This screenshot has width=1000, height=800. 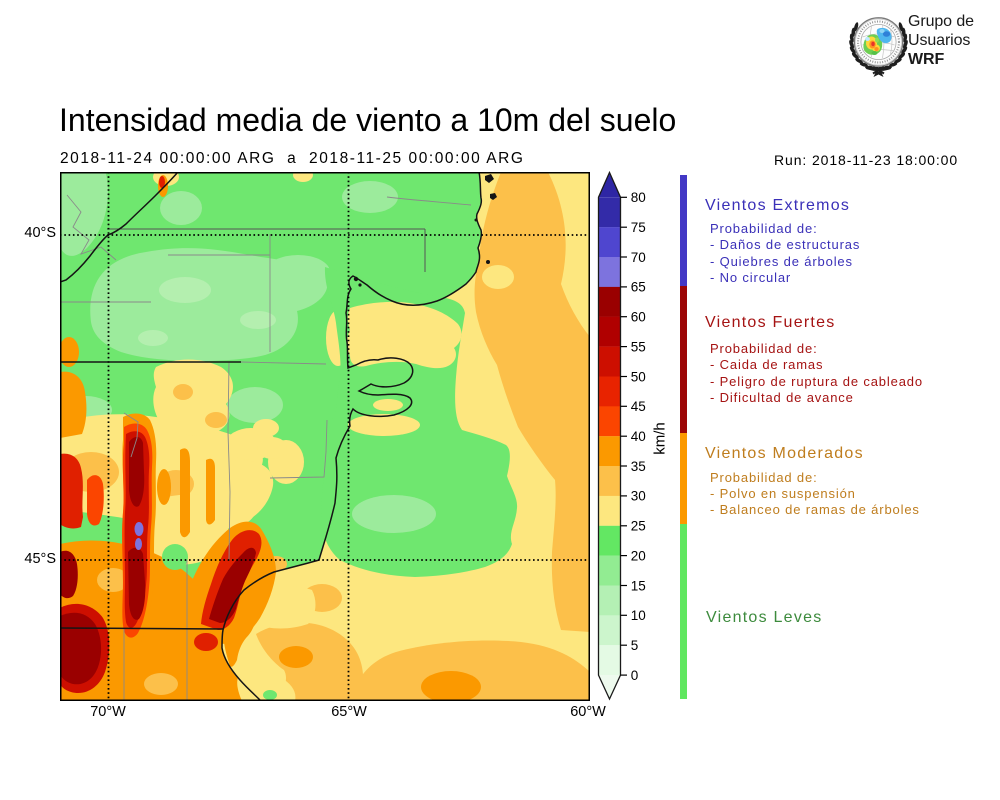 What do you see at coordinates (638, 227) in the screenshot?
I see `svg-text: 75` at bounding box center [638, 227].